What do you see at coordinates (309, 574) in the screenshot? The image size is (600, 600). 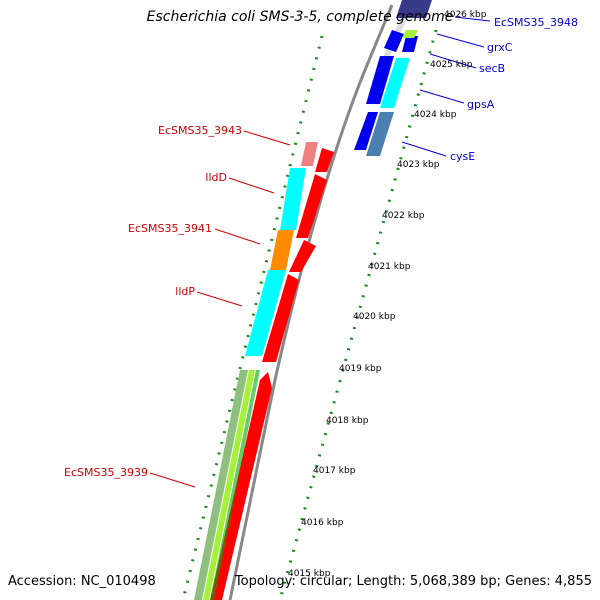 I see `tick-label-4015: 4015 kbp` at bounding box center [309, 574].